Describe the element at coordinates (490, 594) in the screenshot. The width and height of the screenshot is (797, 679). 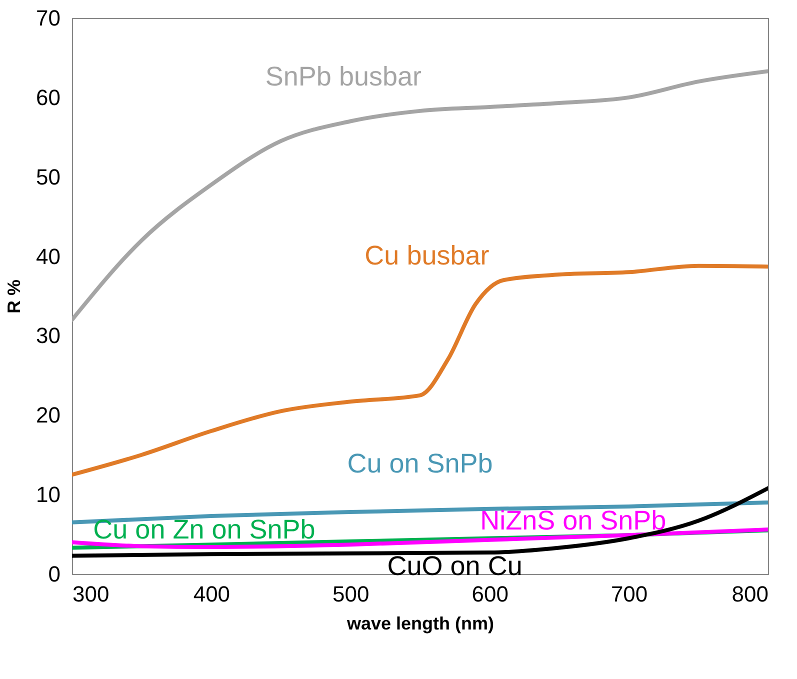
I see `x-tick-label: 600` at that location.